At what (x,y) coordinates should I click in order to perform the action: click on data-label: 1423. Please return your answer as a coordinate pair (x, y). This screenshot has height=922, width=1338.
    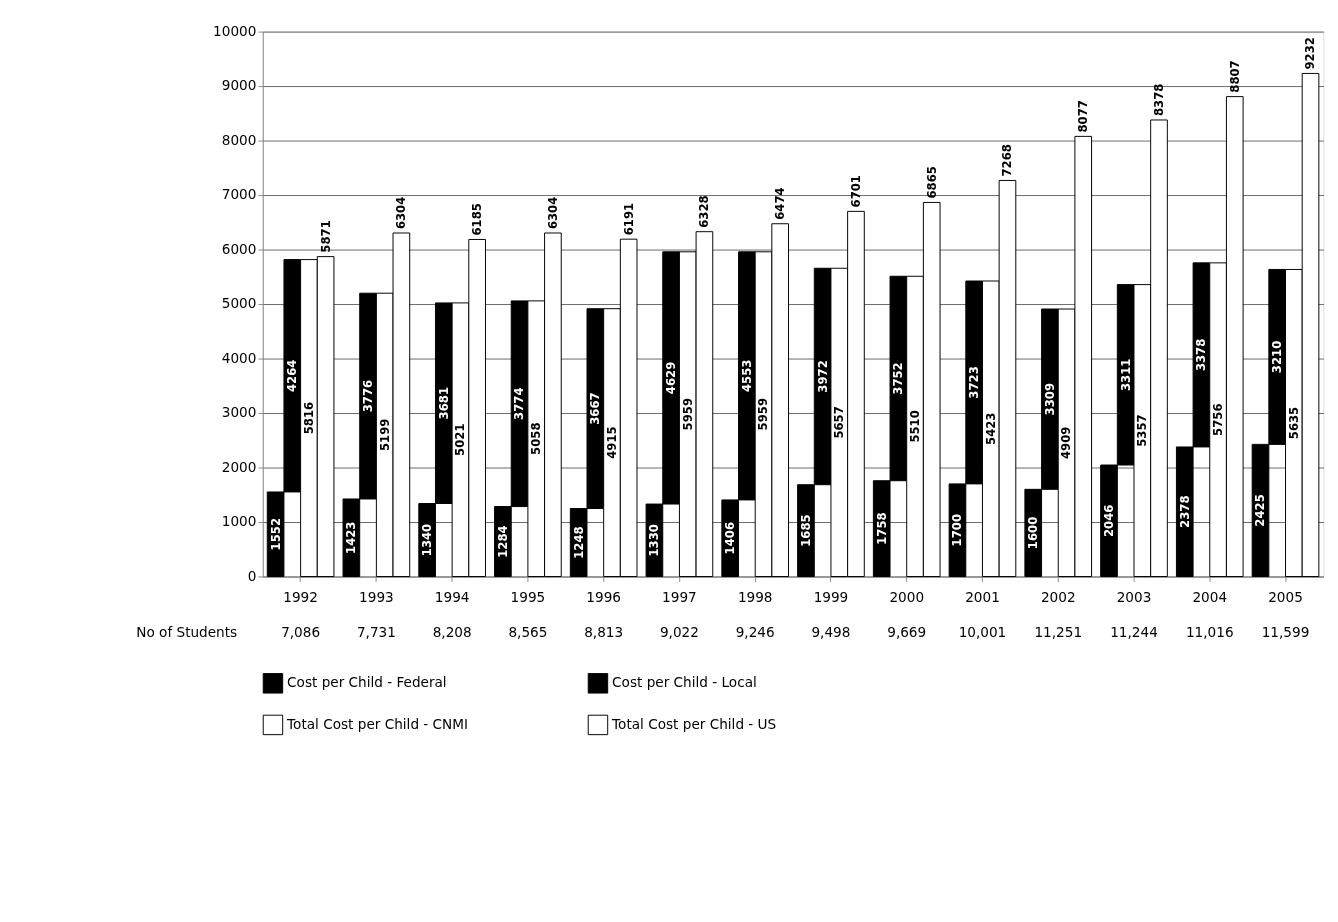
    Looking at the image, I should click on (351, 537).